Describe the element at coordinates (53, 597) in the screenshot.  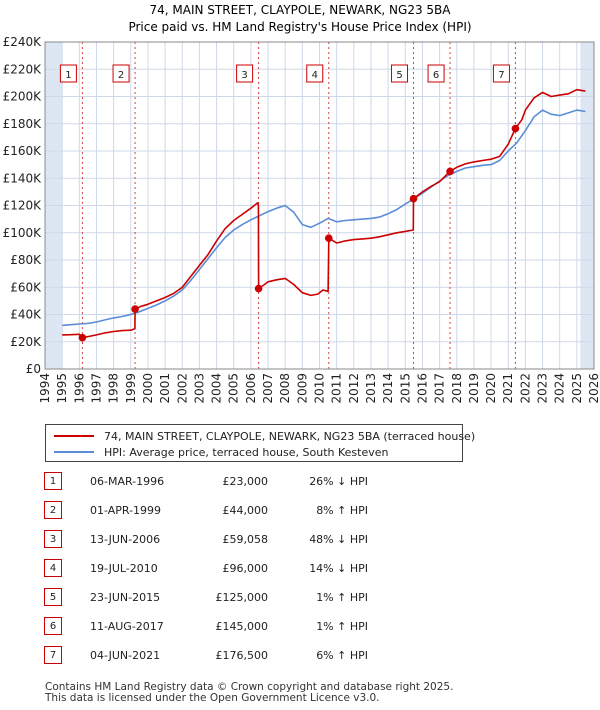
I see `sale-number-badge: 5` at that location.